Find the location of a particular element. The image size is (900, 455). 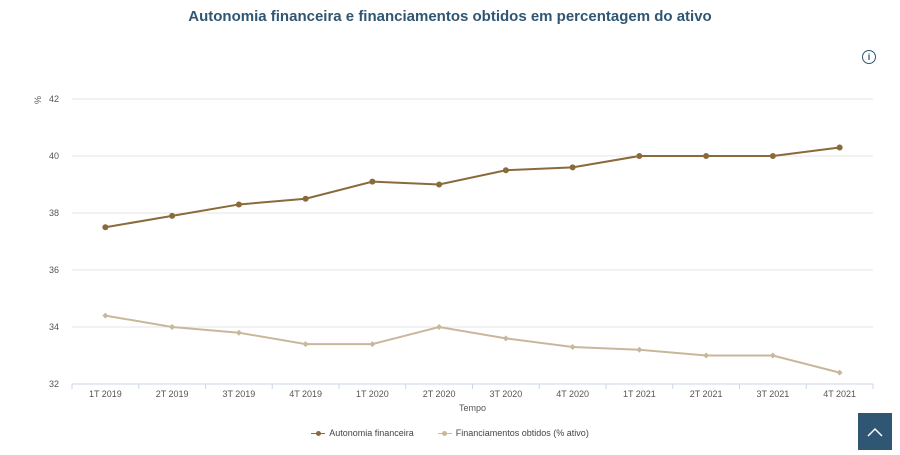

x-tick-label: 2T 2019 is located at coordinates (172, 394).